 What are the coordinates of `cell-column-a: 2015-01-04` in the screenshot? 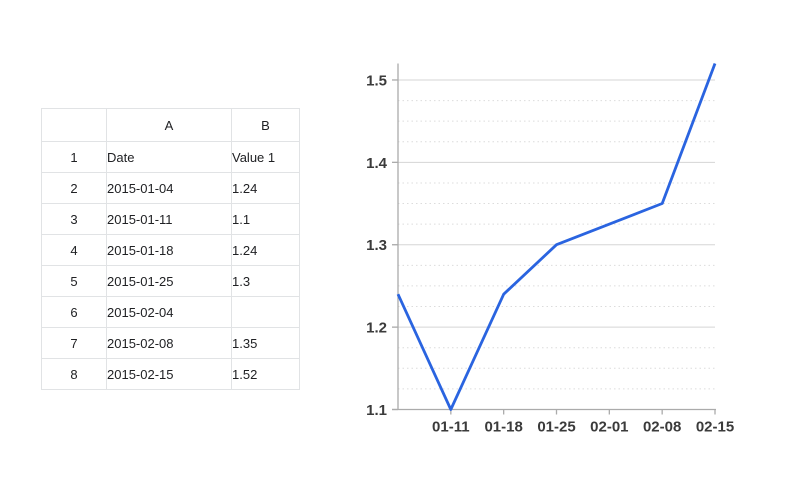 It's located at (169, 188).